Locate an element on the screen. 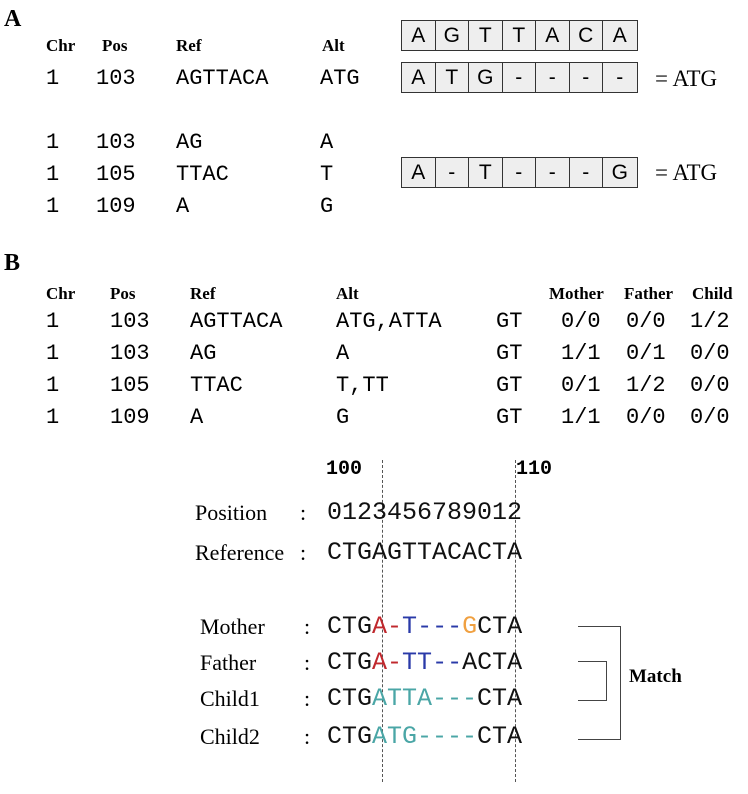  equals-atg-1: = ATG is located at coordinates (686, 78).